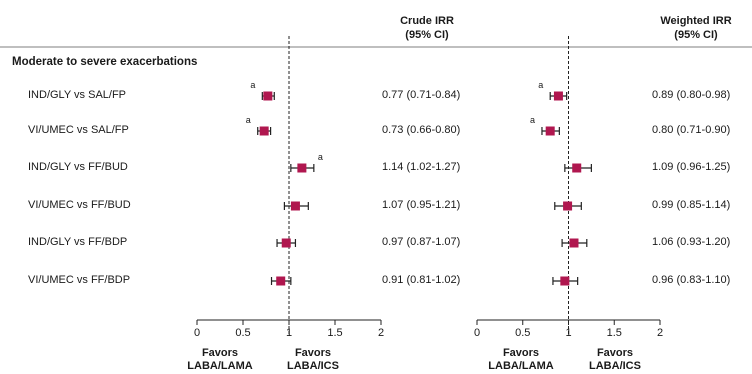 This screenshot has width=752, height=374. I want to click on weighted-irr-value: 1.06 (0.93-1.20), so click(691, 242).